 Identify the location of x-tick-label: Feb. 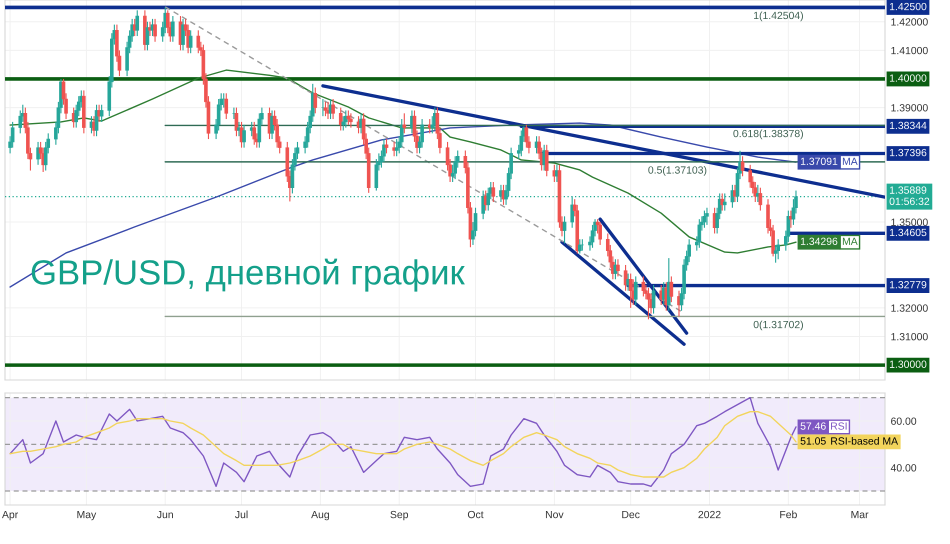
(788, 514).